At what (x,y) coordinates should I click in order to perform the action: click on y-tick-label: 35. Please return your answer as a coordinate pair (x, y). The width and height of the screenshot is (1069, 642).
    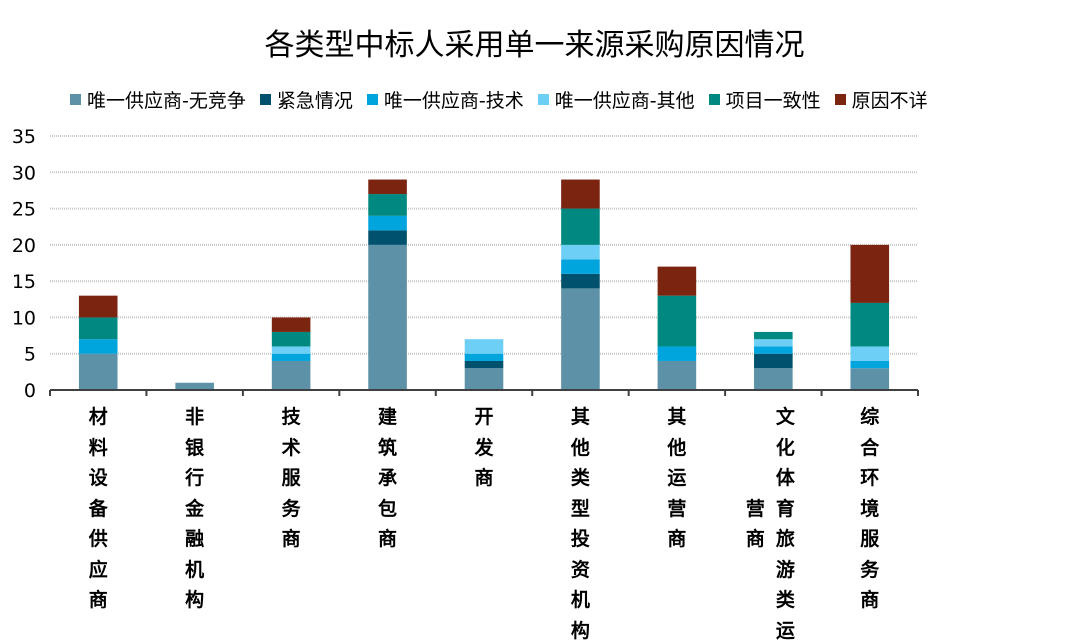
    Looking at the image, I should click on (24, 137).